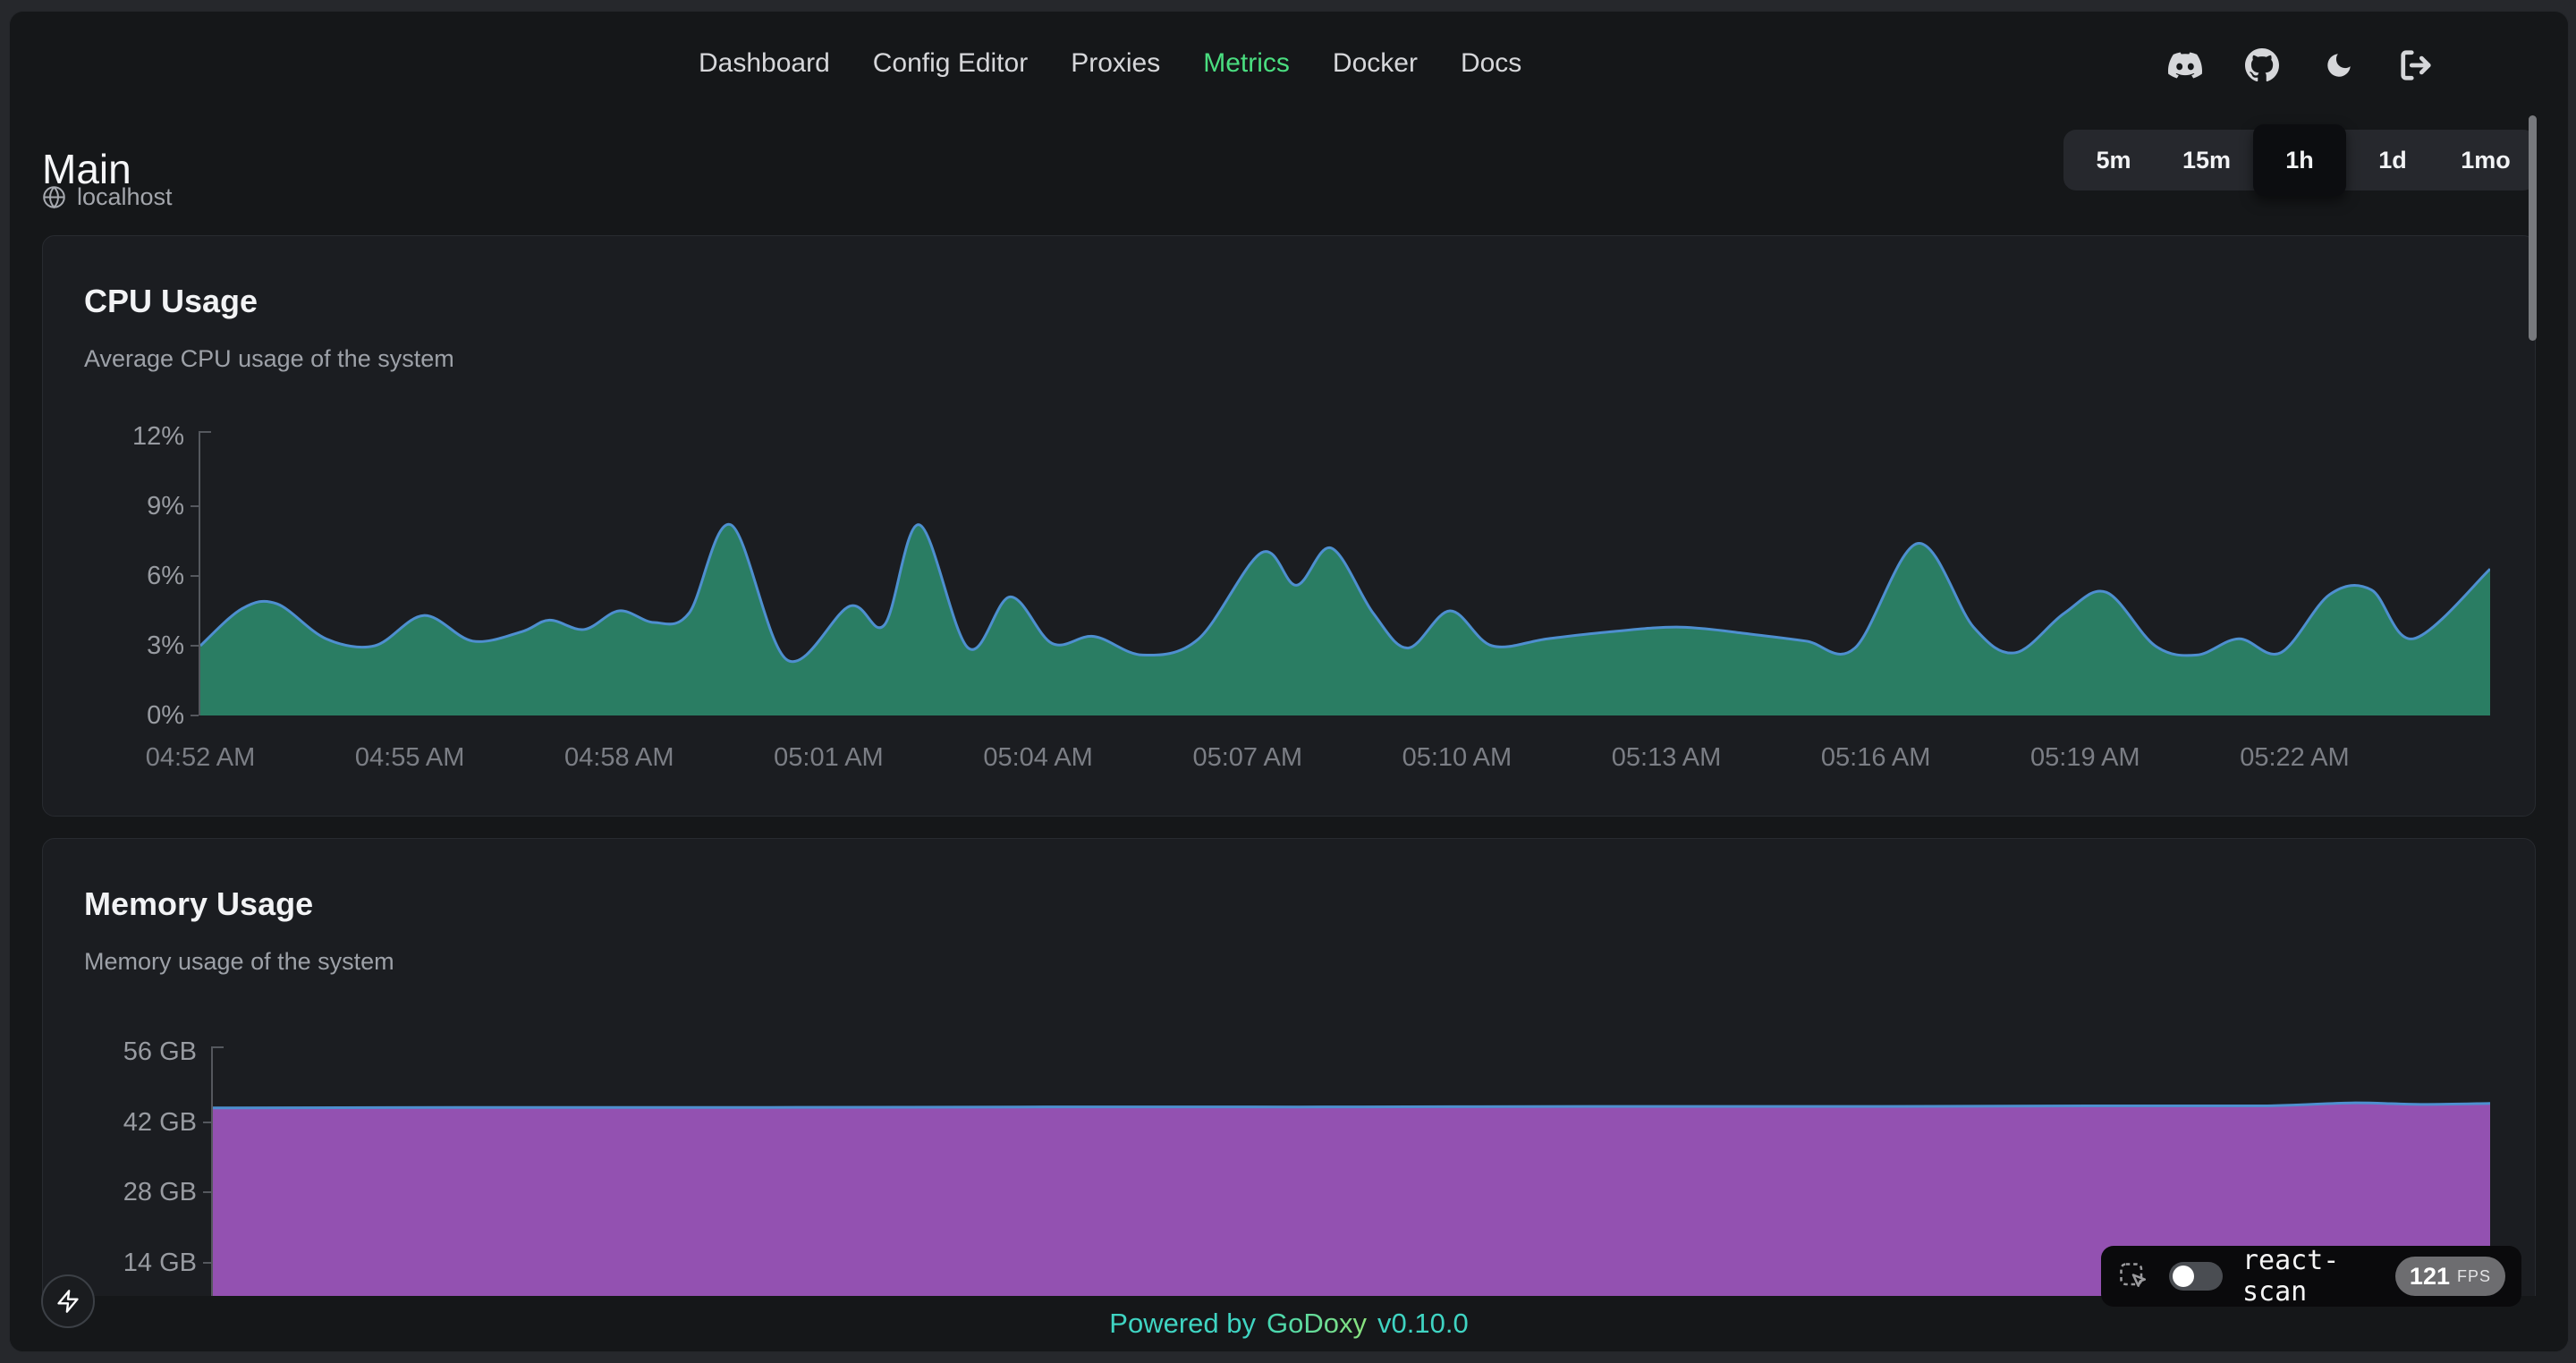 This screenshot has width=2576, height=1363. Describe the element at coordinates (2133, 1276) in the screenshot. I see `inspect-icon` at that location.